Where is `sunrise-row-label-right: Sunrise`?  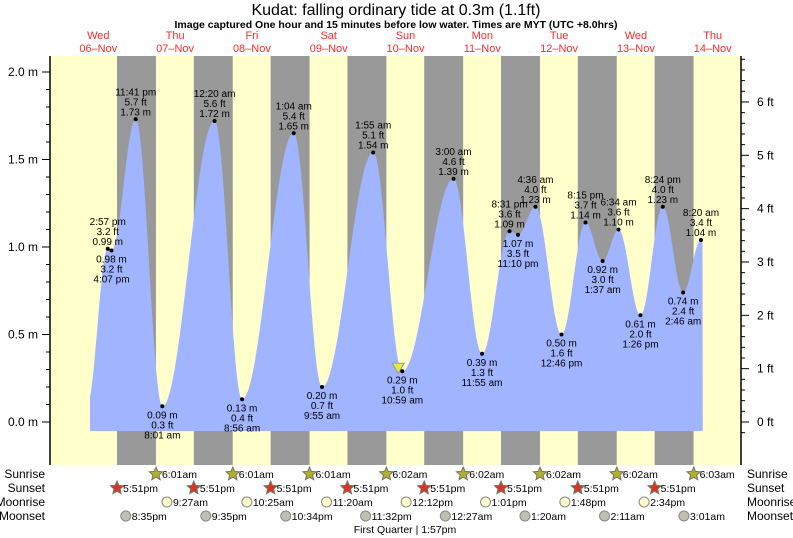
sunrise-row-label-right: Sunrise is located at coordinates (767, 474).